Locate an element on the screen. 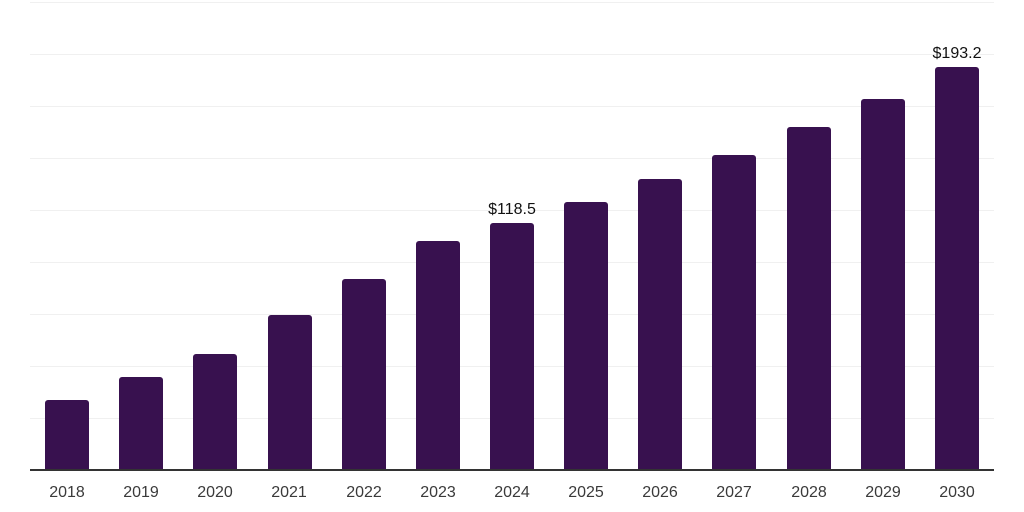 Image resolution: width=1024 pixels, height=512 pixels. x-tick-label-2022: 2022 is located at coordinates (364, 492).